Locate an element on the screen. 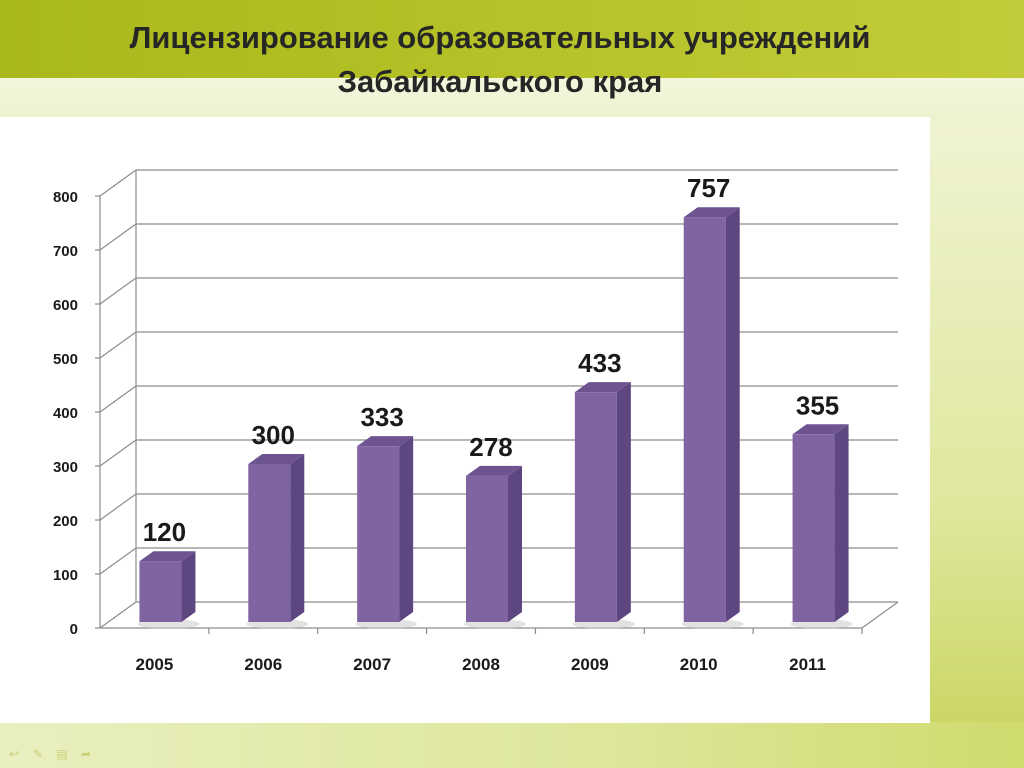  x-tick-label-2005: 2005 is located at coordinates (155, 664).